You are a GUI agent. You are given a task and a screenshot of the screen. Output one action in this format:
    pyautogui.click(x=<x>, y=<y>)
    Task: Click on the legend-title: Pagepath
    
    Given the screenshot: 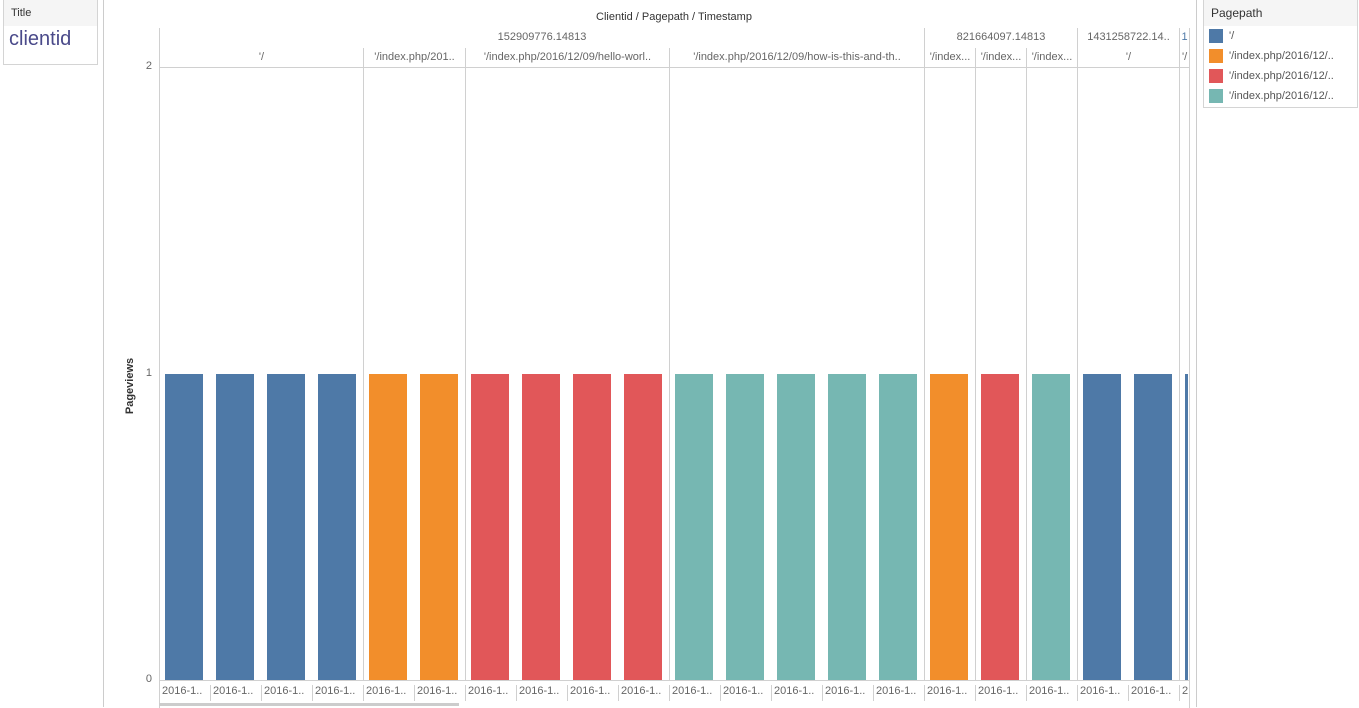 What is the action you would take?
    pyautogui.click(x=1280, y=13)
    